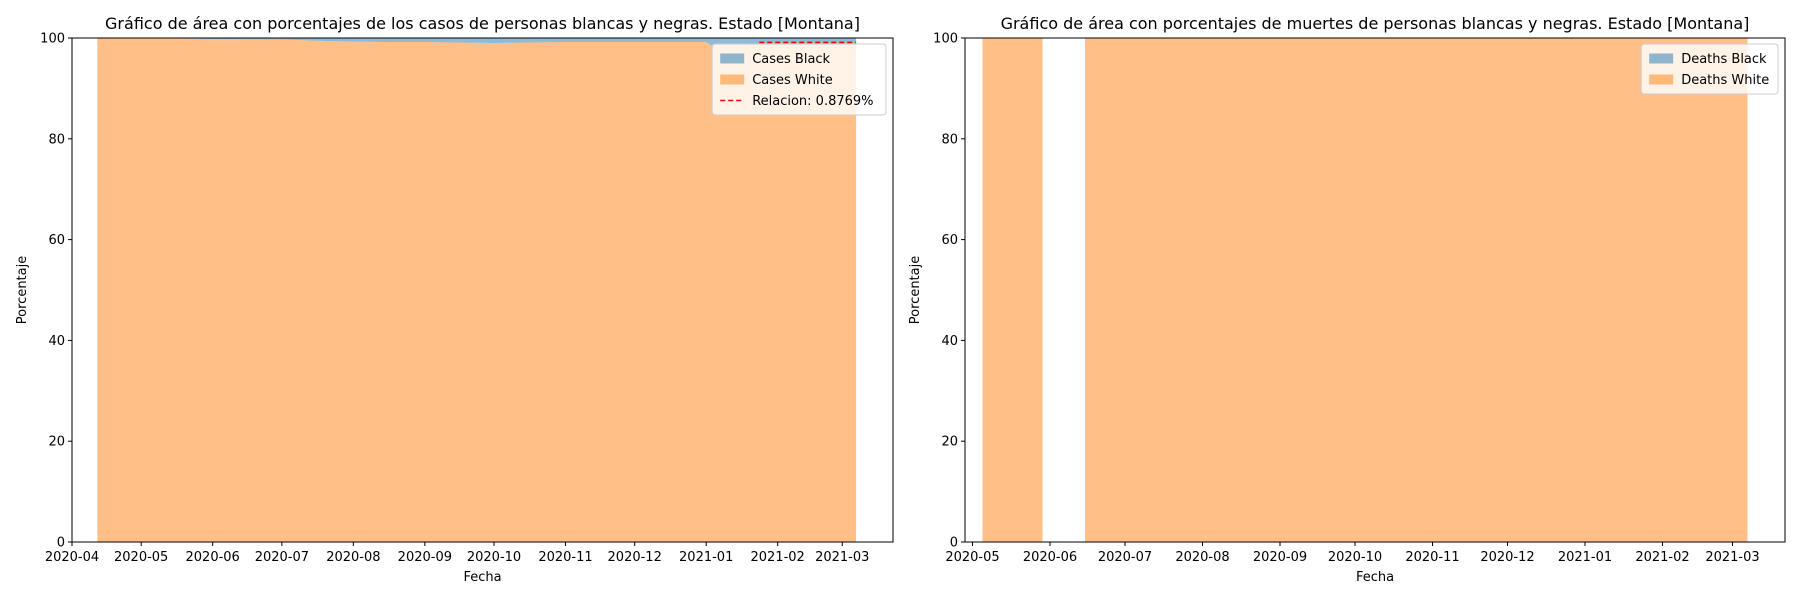 The image size is (1800, 600). I want to click on legend: Deaths Black Deaths White, so click(1709, 69).